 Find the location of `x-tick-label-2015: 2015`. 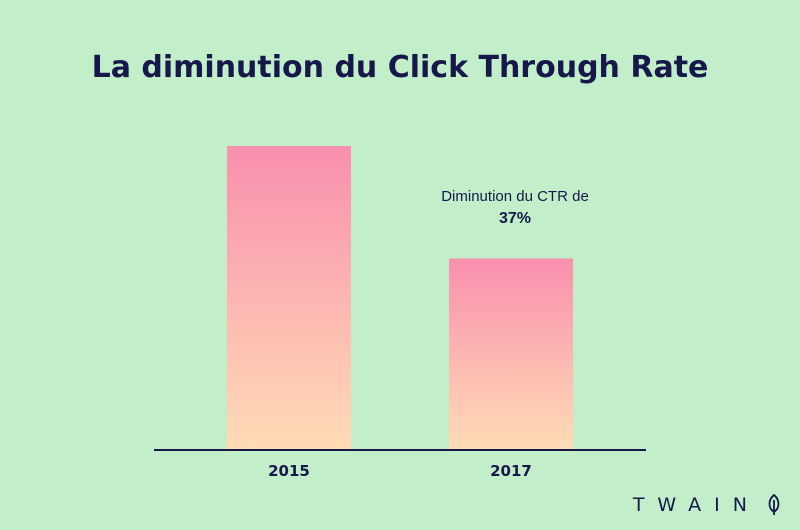

x-tick-label-2015: 2015 is located at coordinates (289, 471).